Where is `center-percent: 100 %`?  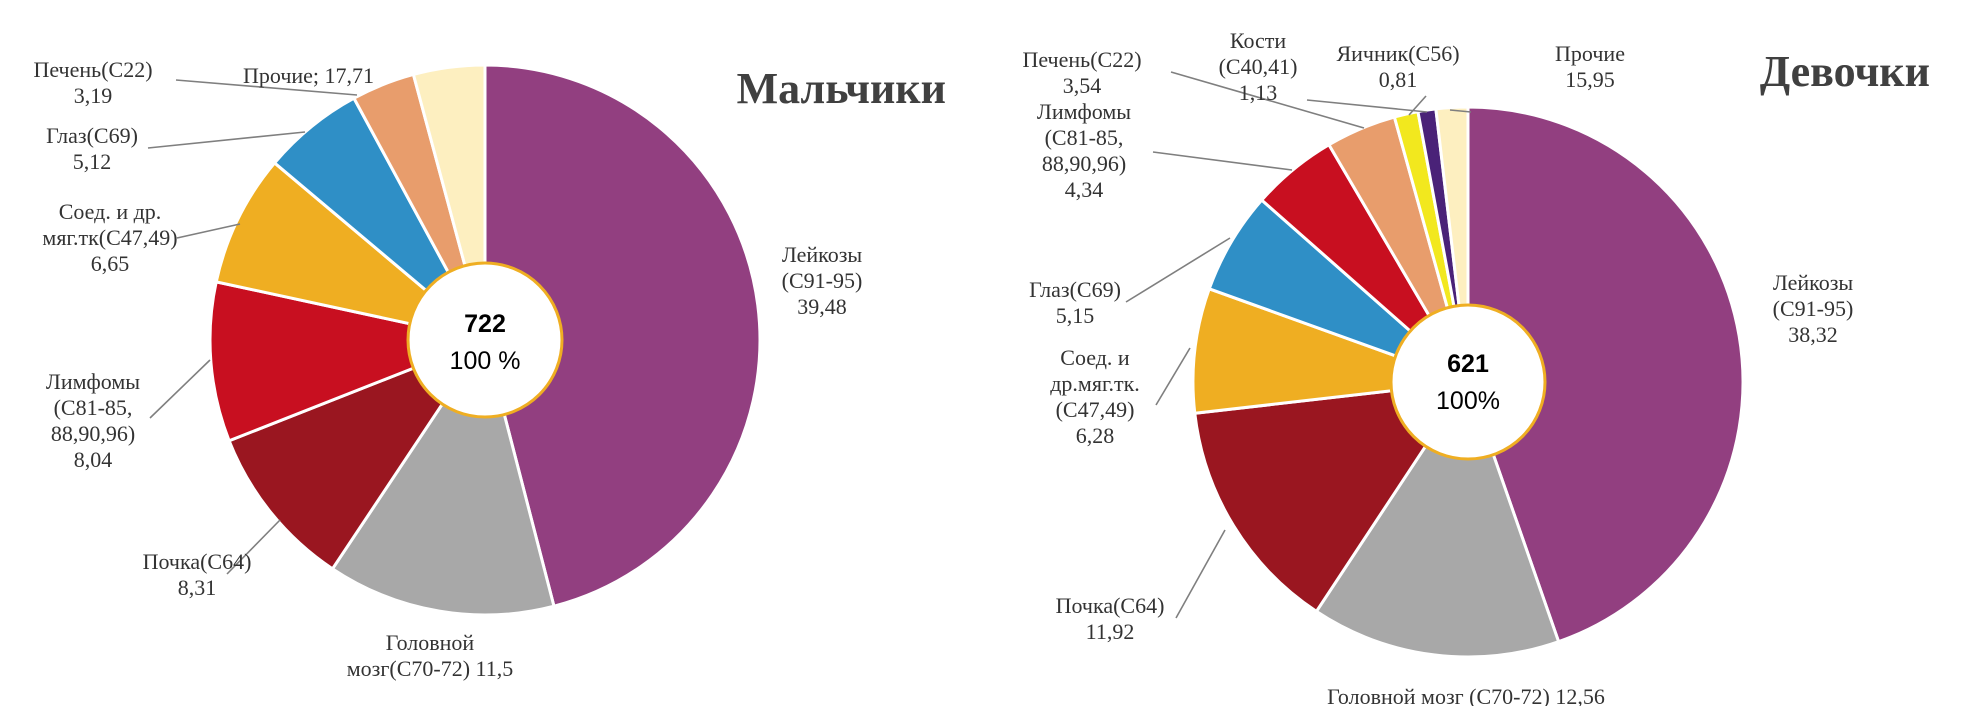
center-percent: 100 % is located at coordinates (485, 361).